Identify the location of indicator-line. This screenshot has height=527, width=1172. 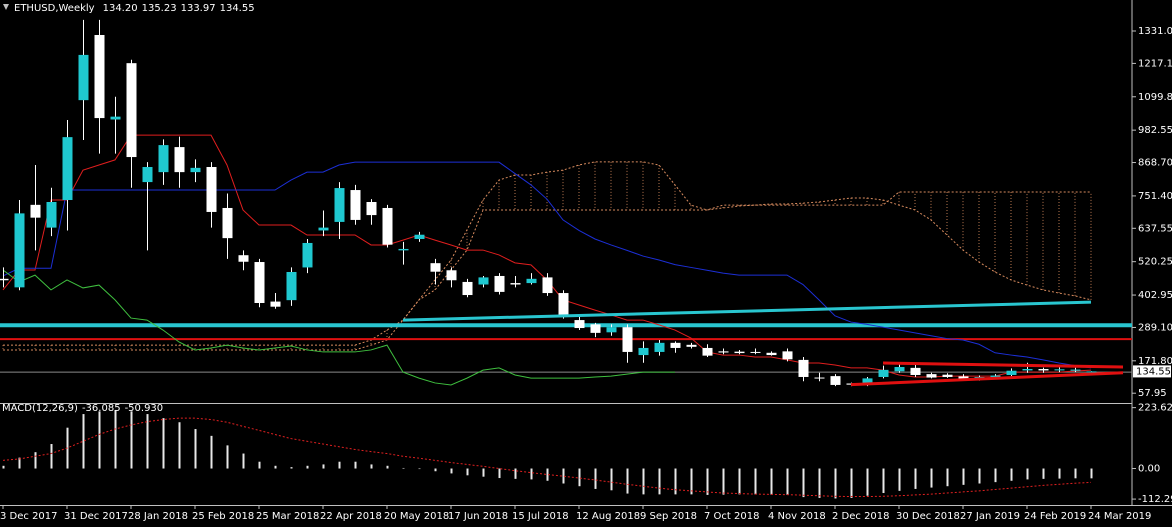
(338, 327).